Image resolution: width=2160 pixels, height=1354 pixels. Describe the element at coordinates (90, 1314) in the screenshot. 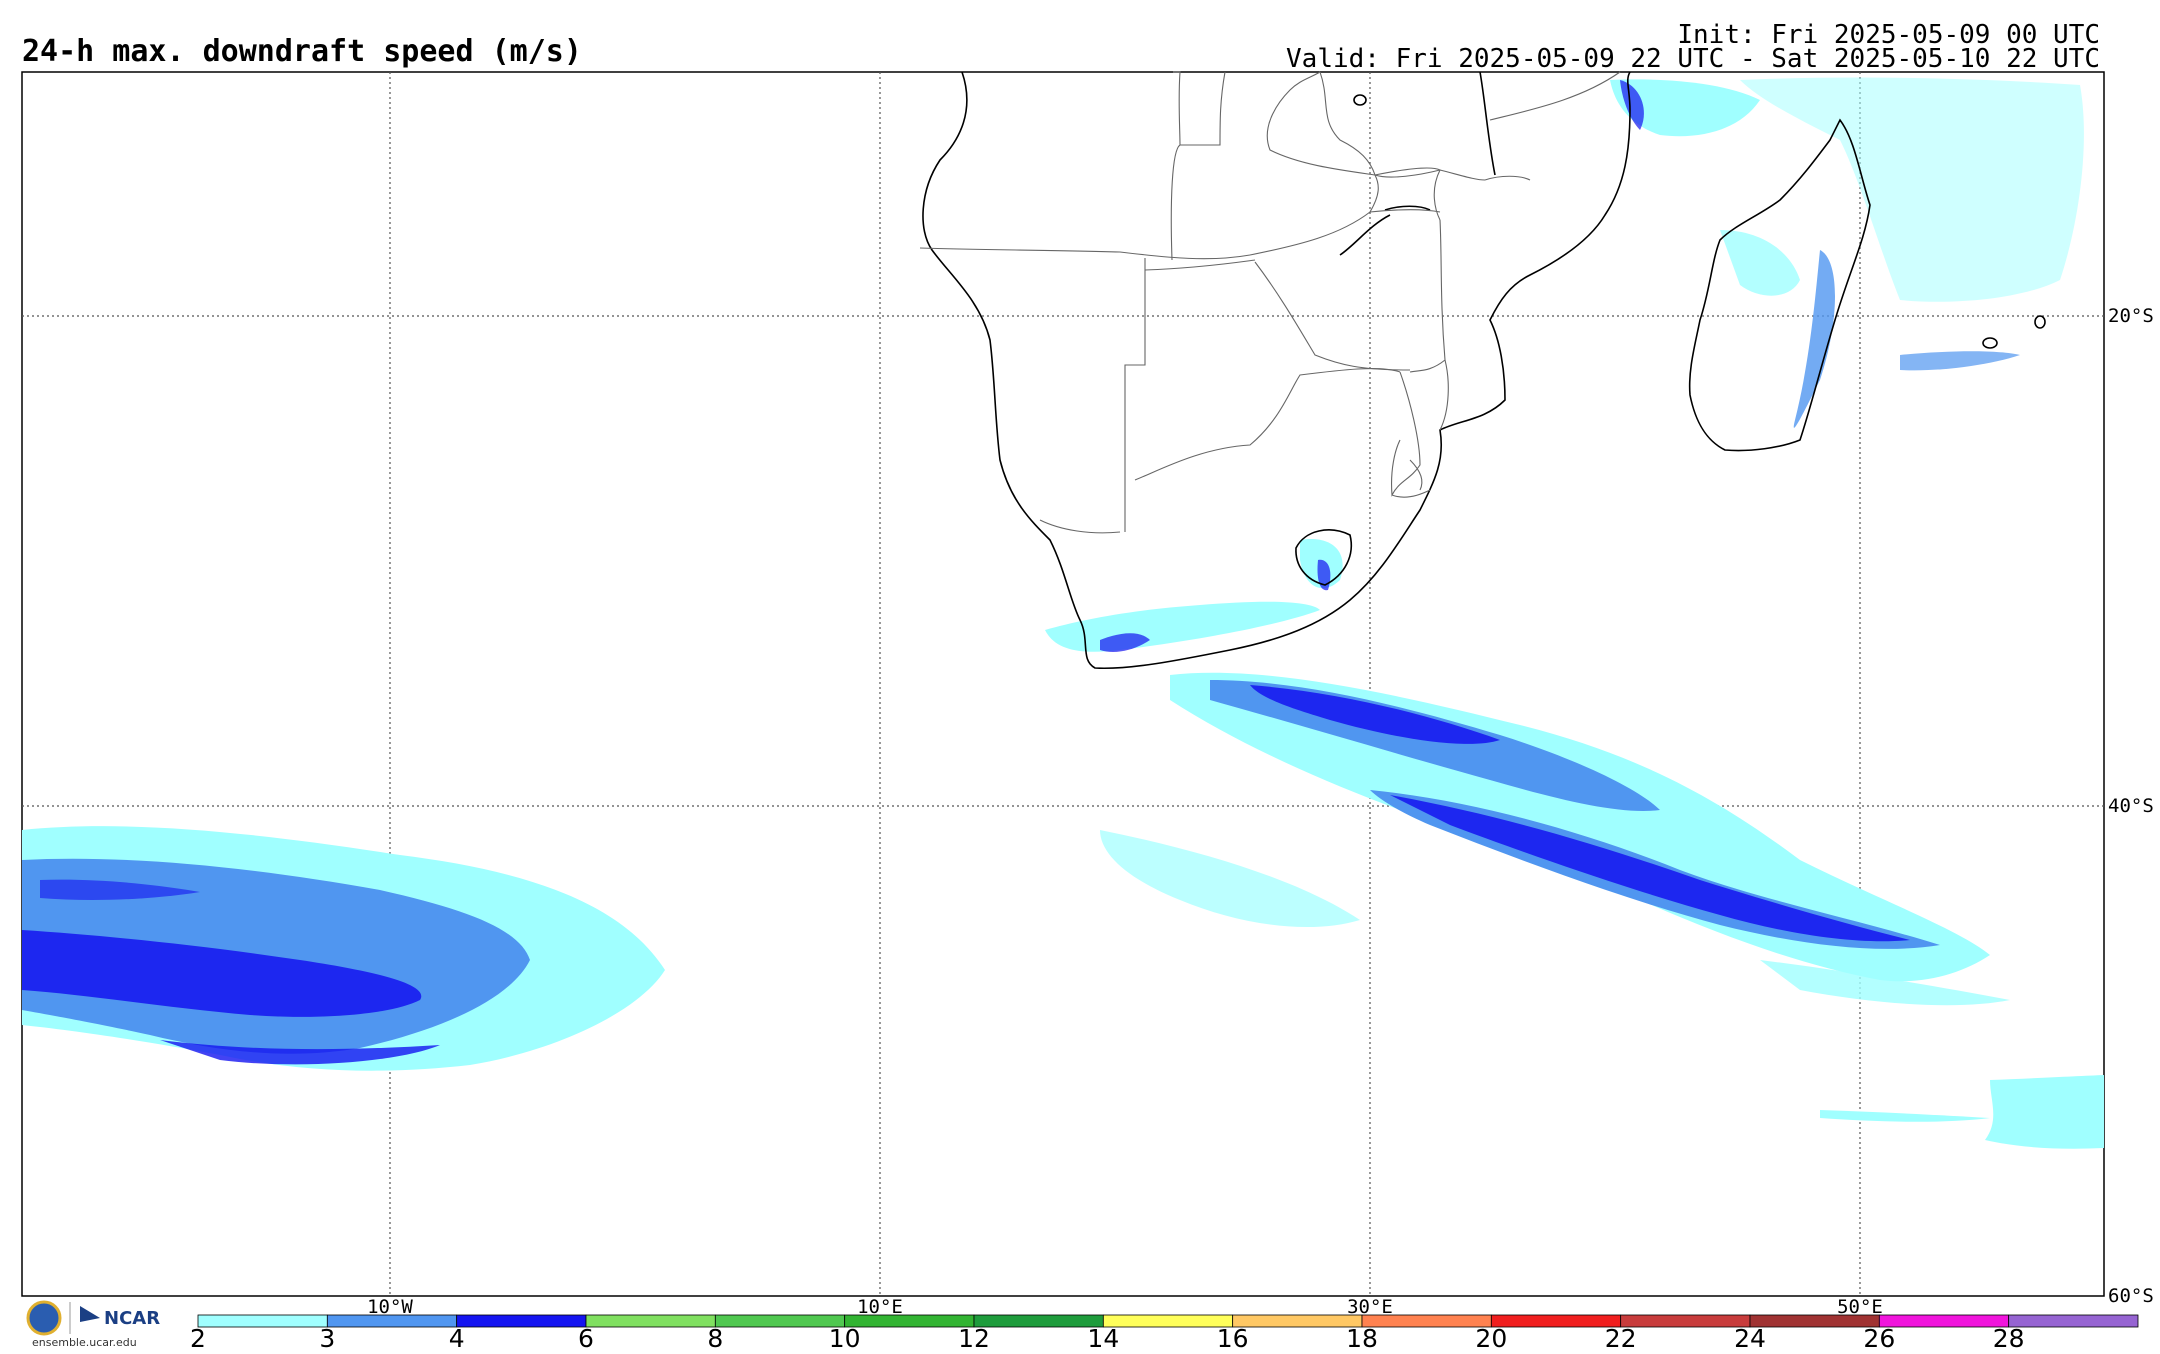

I see `ncar-logo-icon` at that location.